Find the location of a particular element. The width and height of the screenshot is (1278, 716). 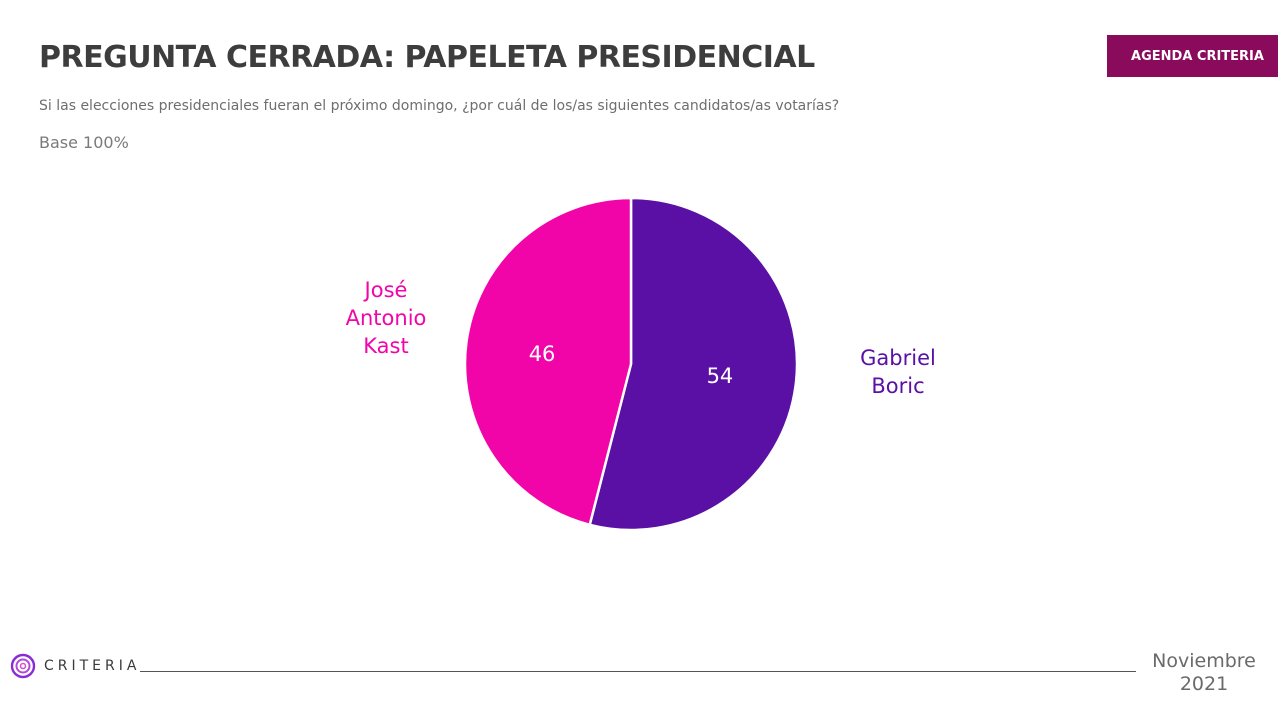

spiral-logo-icon is located at coordinates (23, 666).